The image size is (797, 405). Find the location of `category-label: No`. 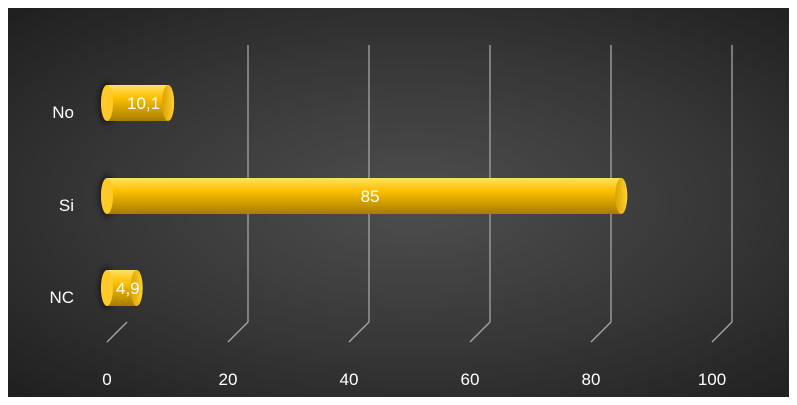

category-label: No is located at coordinates (63, 112).